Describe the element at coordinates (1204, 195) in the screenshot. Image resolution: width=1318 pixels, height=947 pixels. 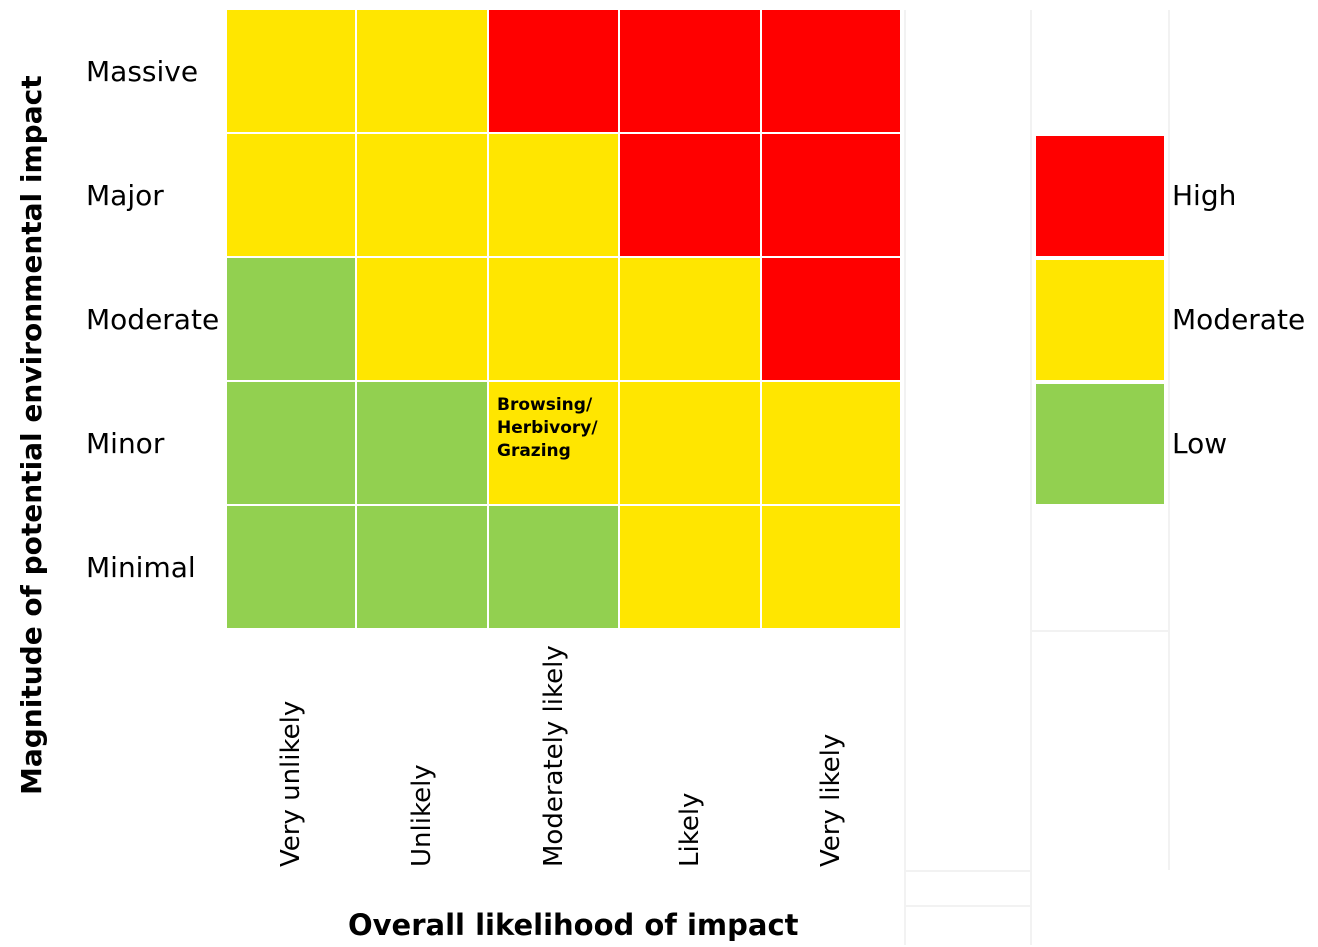
I see `legend-label: High` at that location.